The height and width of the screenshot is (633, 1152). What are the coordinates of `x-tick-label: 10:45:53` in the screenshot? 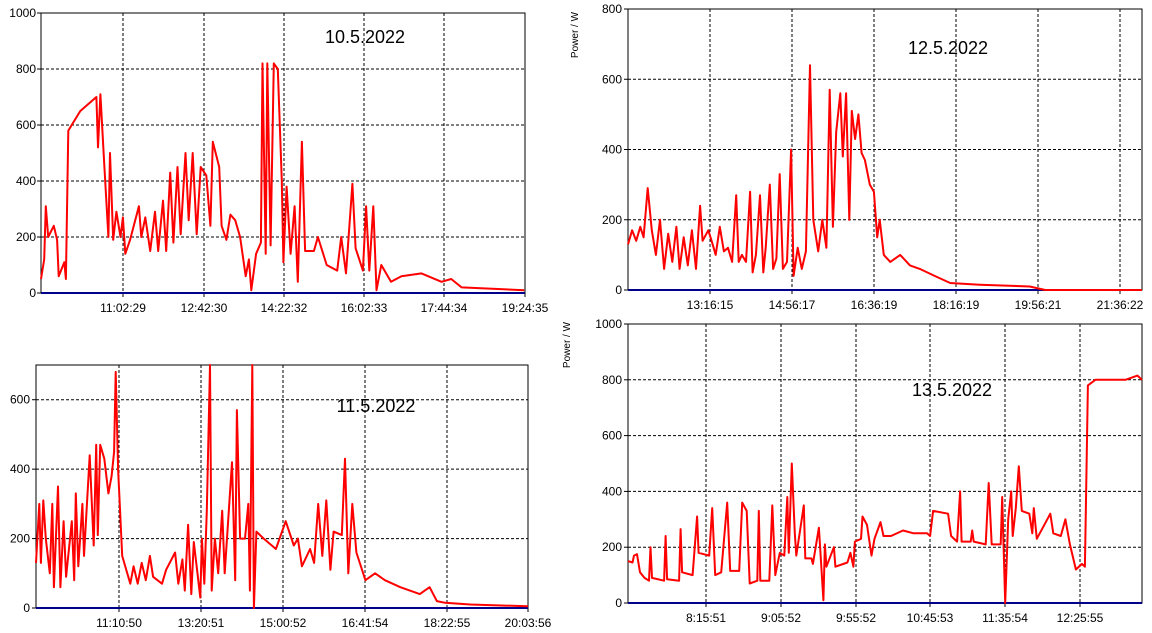 It's located at (930, 618).